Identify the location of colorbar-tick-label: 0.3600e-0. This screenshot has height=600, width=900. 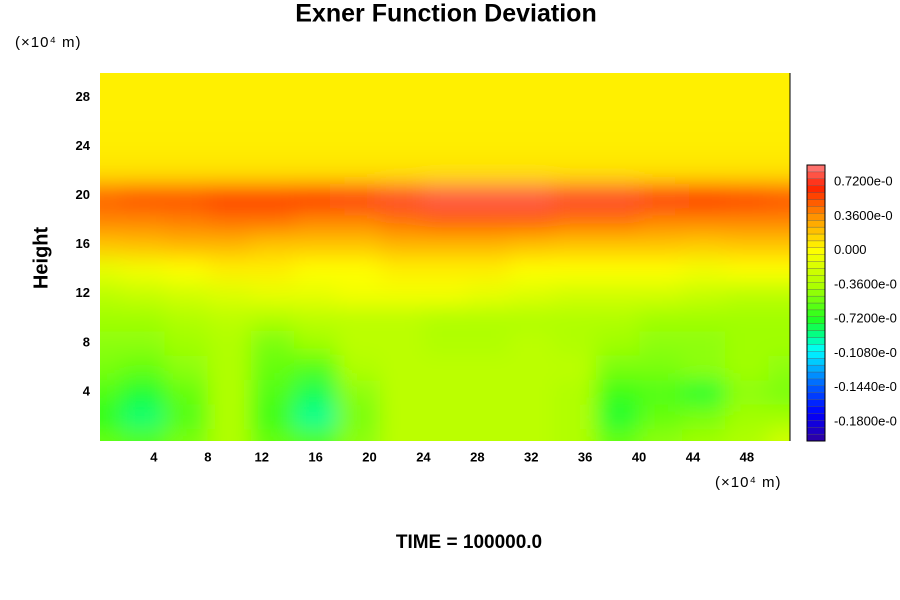
(863, 215).